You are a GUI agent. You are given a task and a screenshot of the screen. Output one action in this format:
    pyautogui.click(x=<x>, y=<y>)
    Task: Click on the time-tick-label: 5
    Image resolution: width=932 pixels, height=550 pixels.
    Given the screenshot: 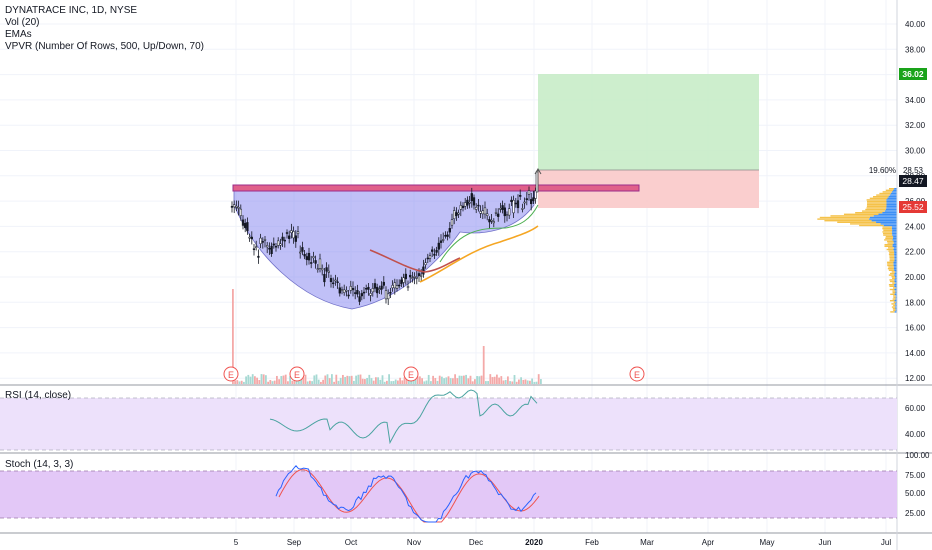 What is the action you would take?
    pyautogui.click(x=236, y=542)
    